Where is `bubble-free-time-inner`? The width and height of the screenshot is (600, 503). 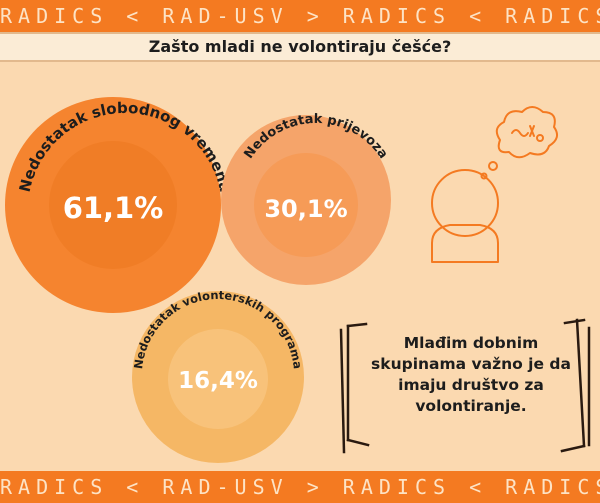 bubble-free-time-inner is located at coordinates (113, 205).